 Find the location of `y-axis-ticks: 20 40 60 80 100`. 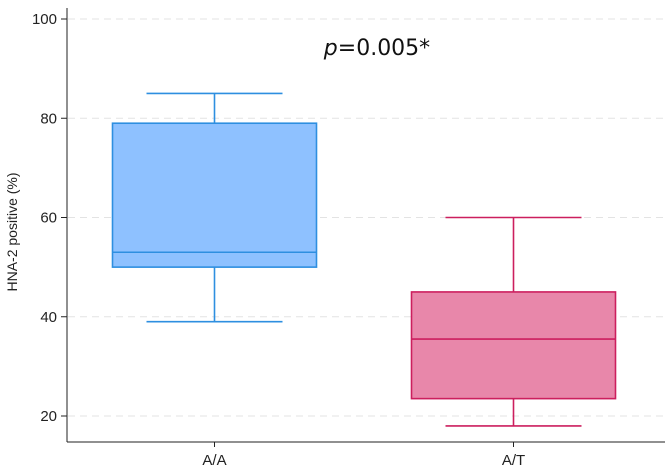

y-axis-ticks: 20 40 60 80 100 is located at coordinates (49, 218).